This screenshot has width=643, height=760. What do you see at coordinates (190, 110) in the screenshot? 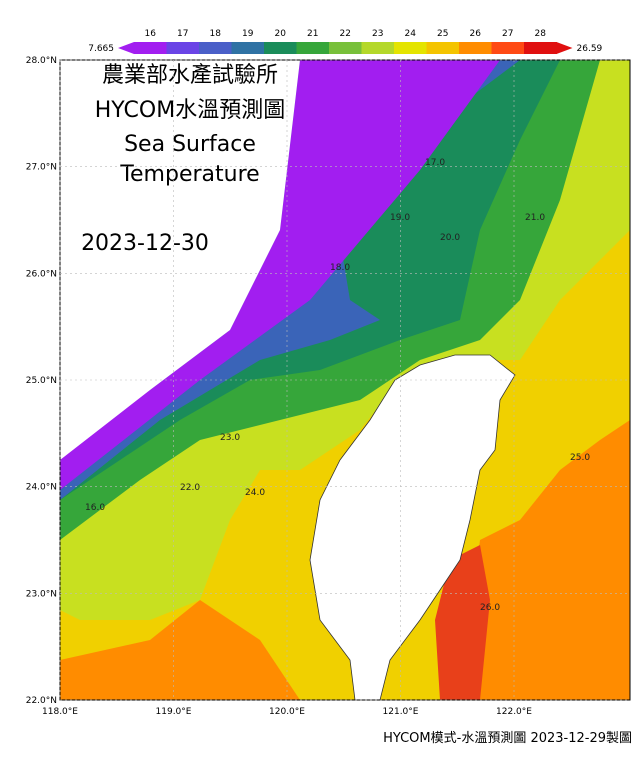
I see `title-line: HYCOM水溫預測圖` at bounding box center [190, 110].